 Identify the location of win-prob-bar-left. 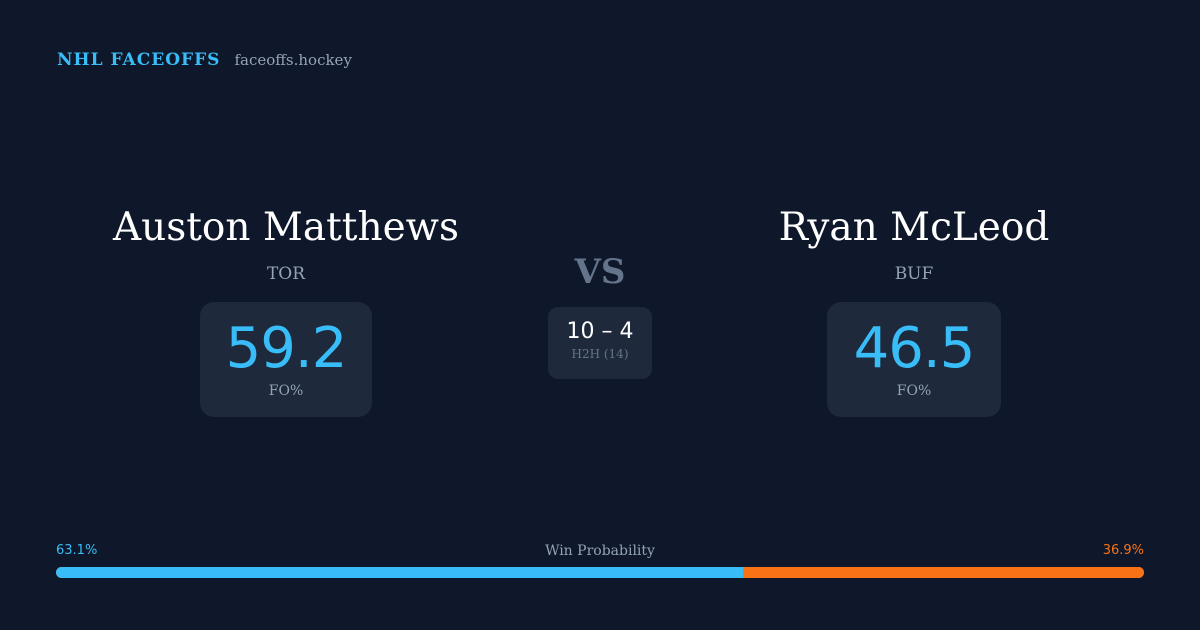
(399, 572).